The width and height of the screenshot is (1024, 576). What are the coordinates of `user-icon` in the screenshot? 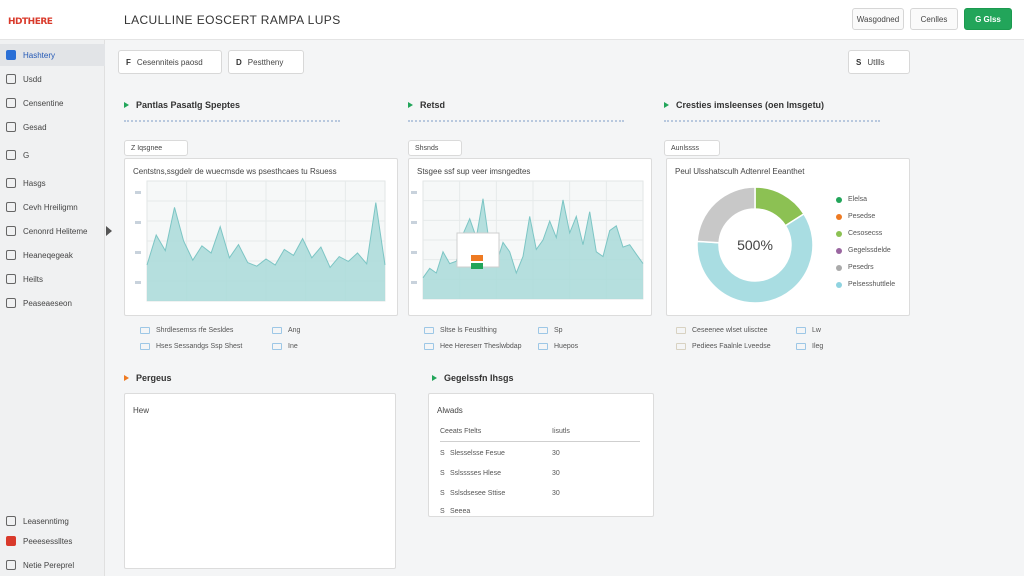 It's located at (11, 565).